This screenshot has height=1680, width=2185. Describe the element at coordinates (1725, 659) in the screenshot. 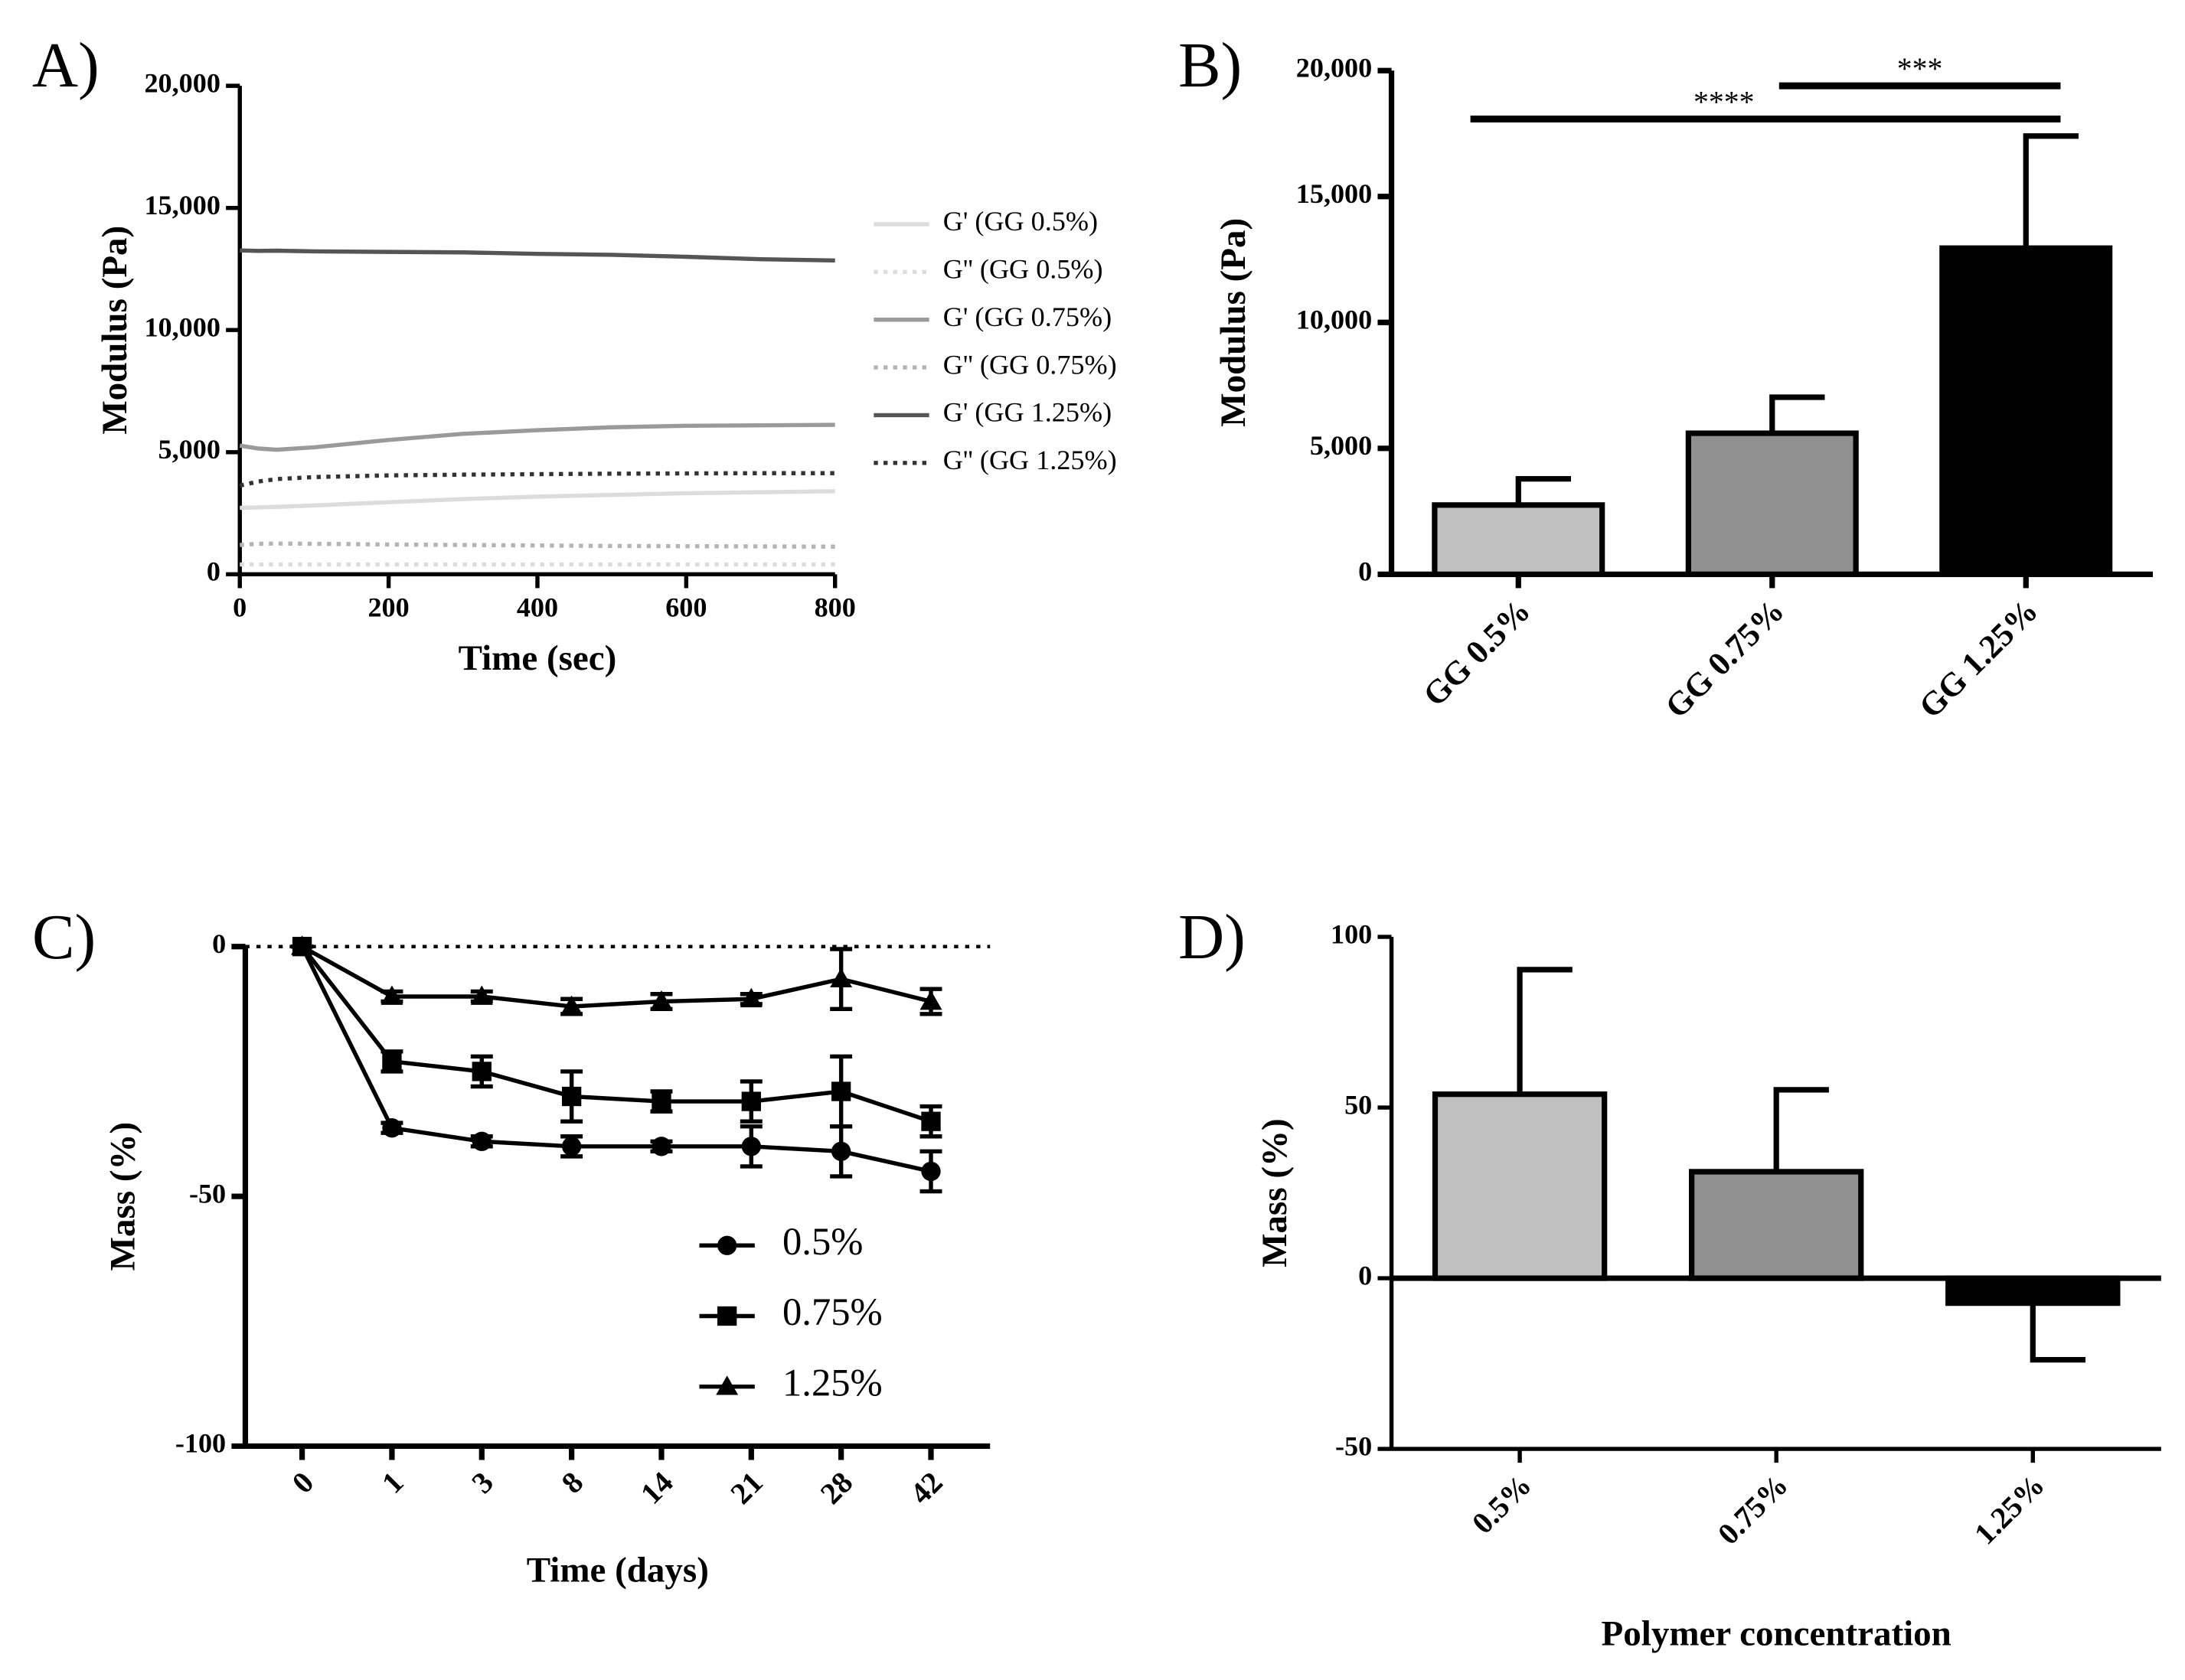

I see `x-tick-label: GG 0.75%` at that location.